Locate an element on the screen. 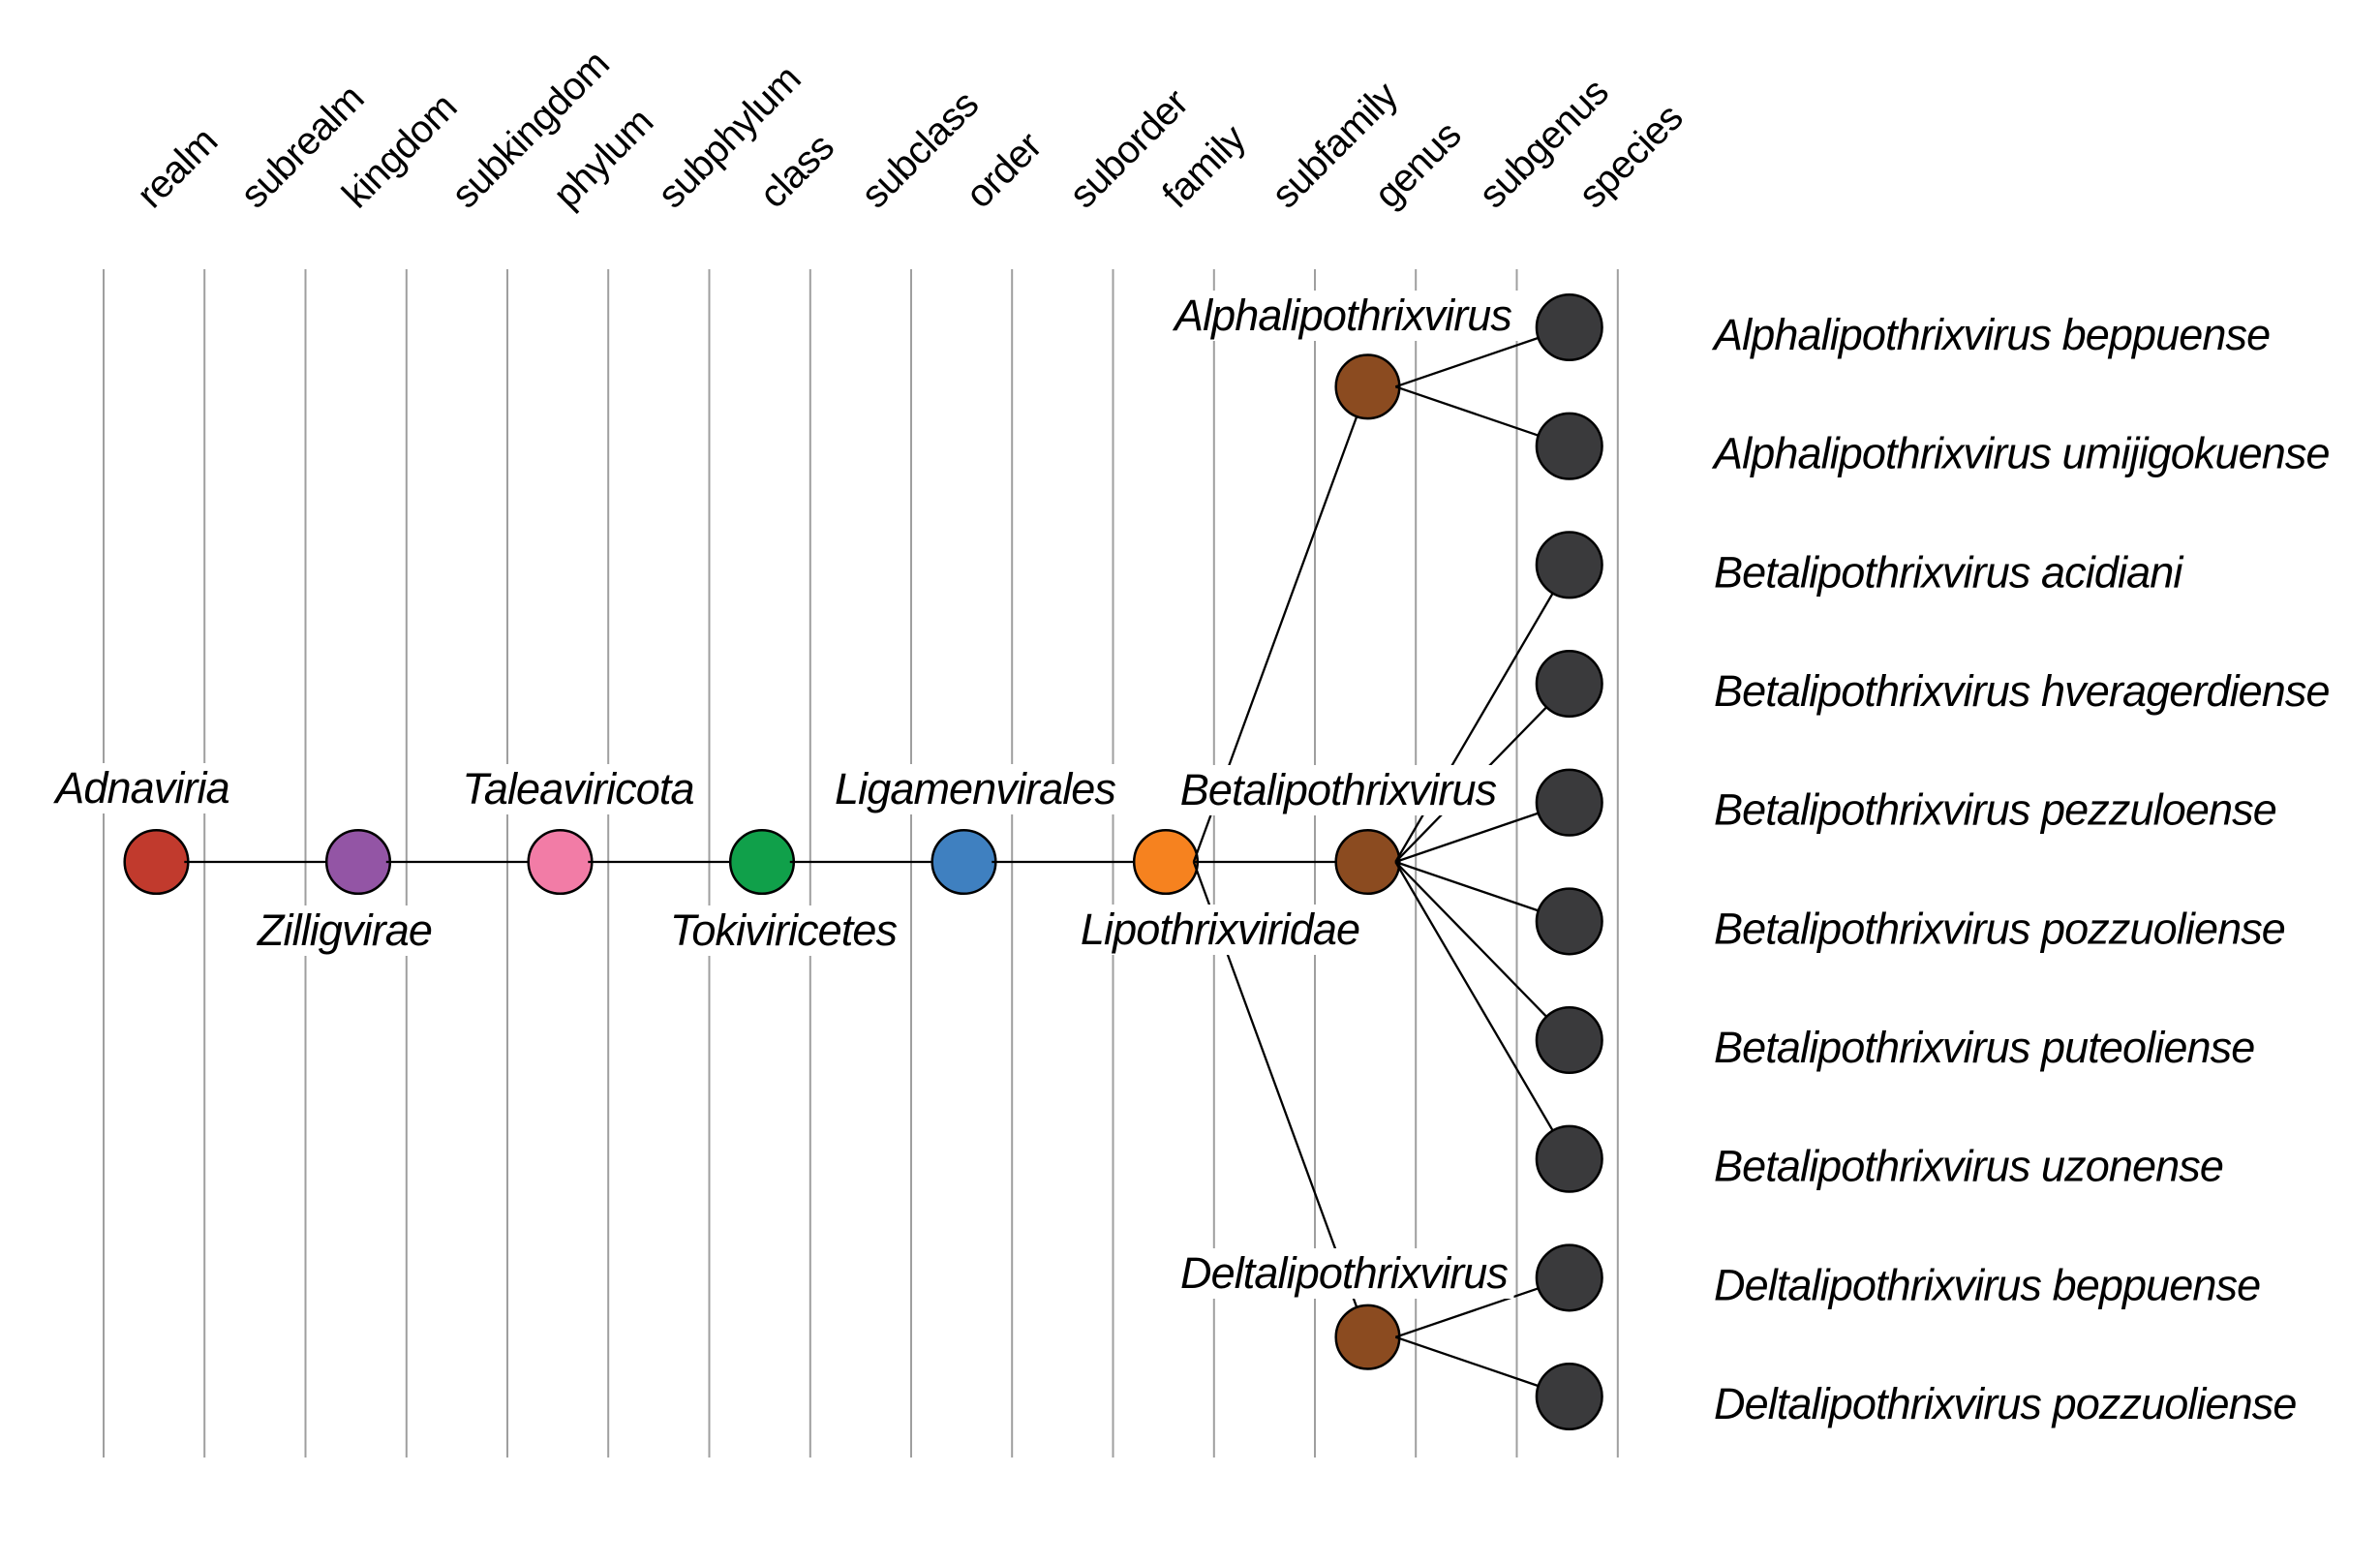 This screenshot has height=1565, width=2380. svg-text: Taleaviricota is located at coordinates (578, 788).